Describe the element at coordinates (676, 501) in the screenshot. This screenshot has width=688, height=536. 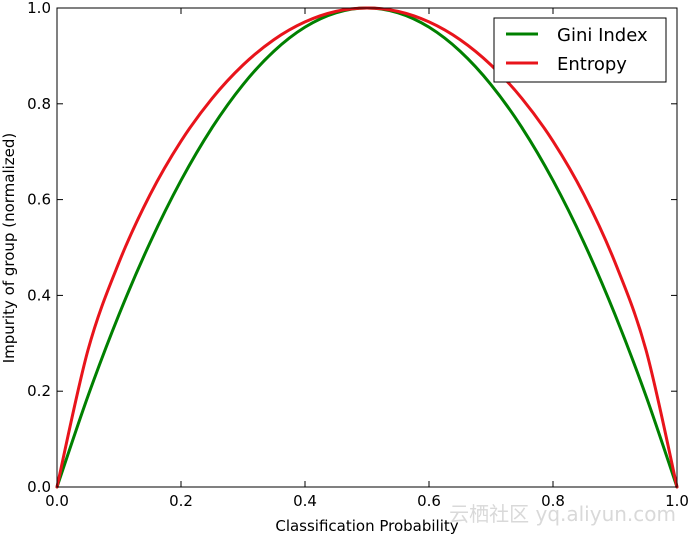
I see `x-tick-label: 1.0` at that location.